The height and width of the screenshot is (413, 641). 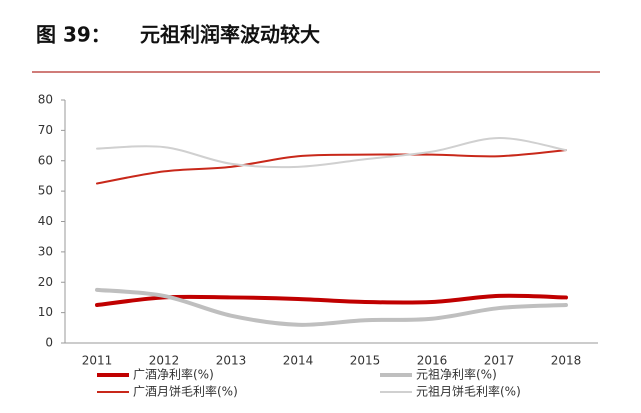 I want to click on y-tick-label: 40, so click(x=45, y=221).